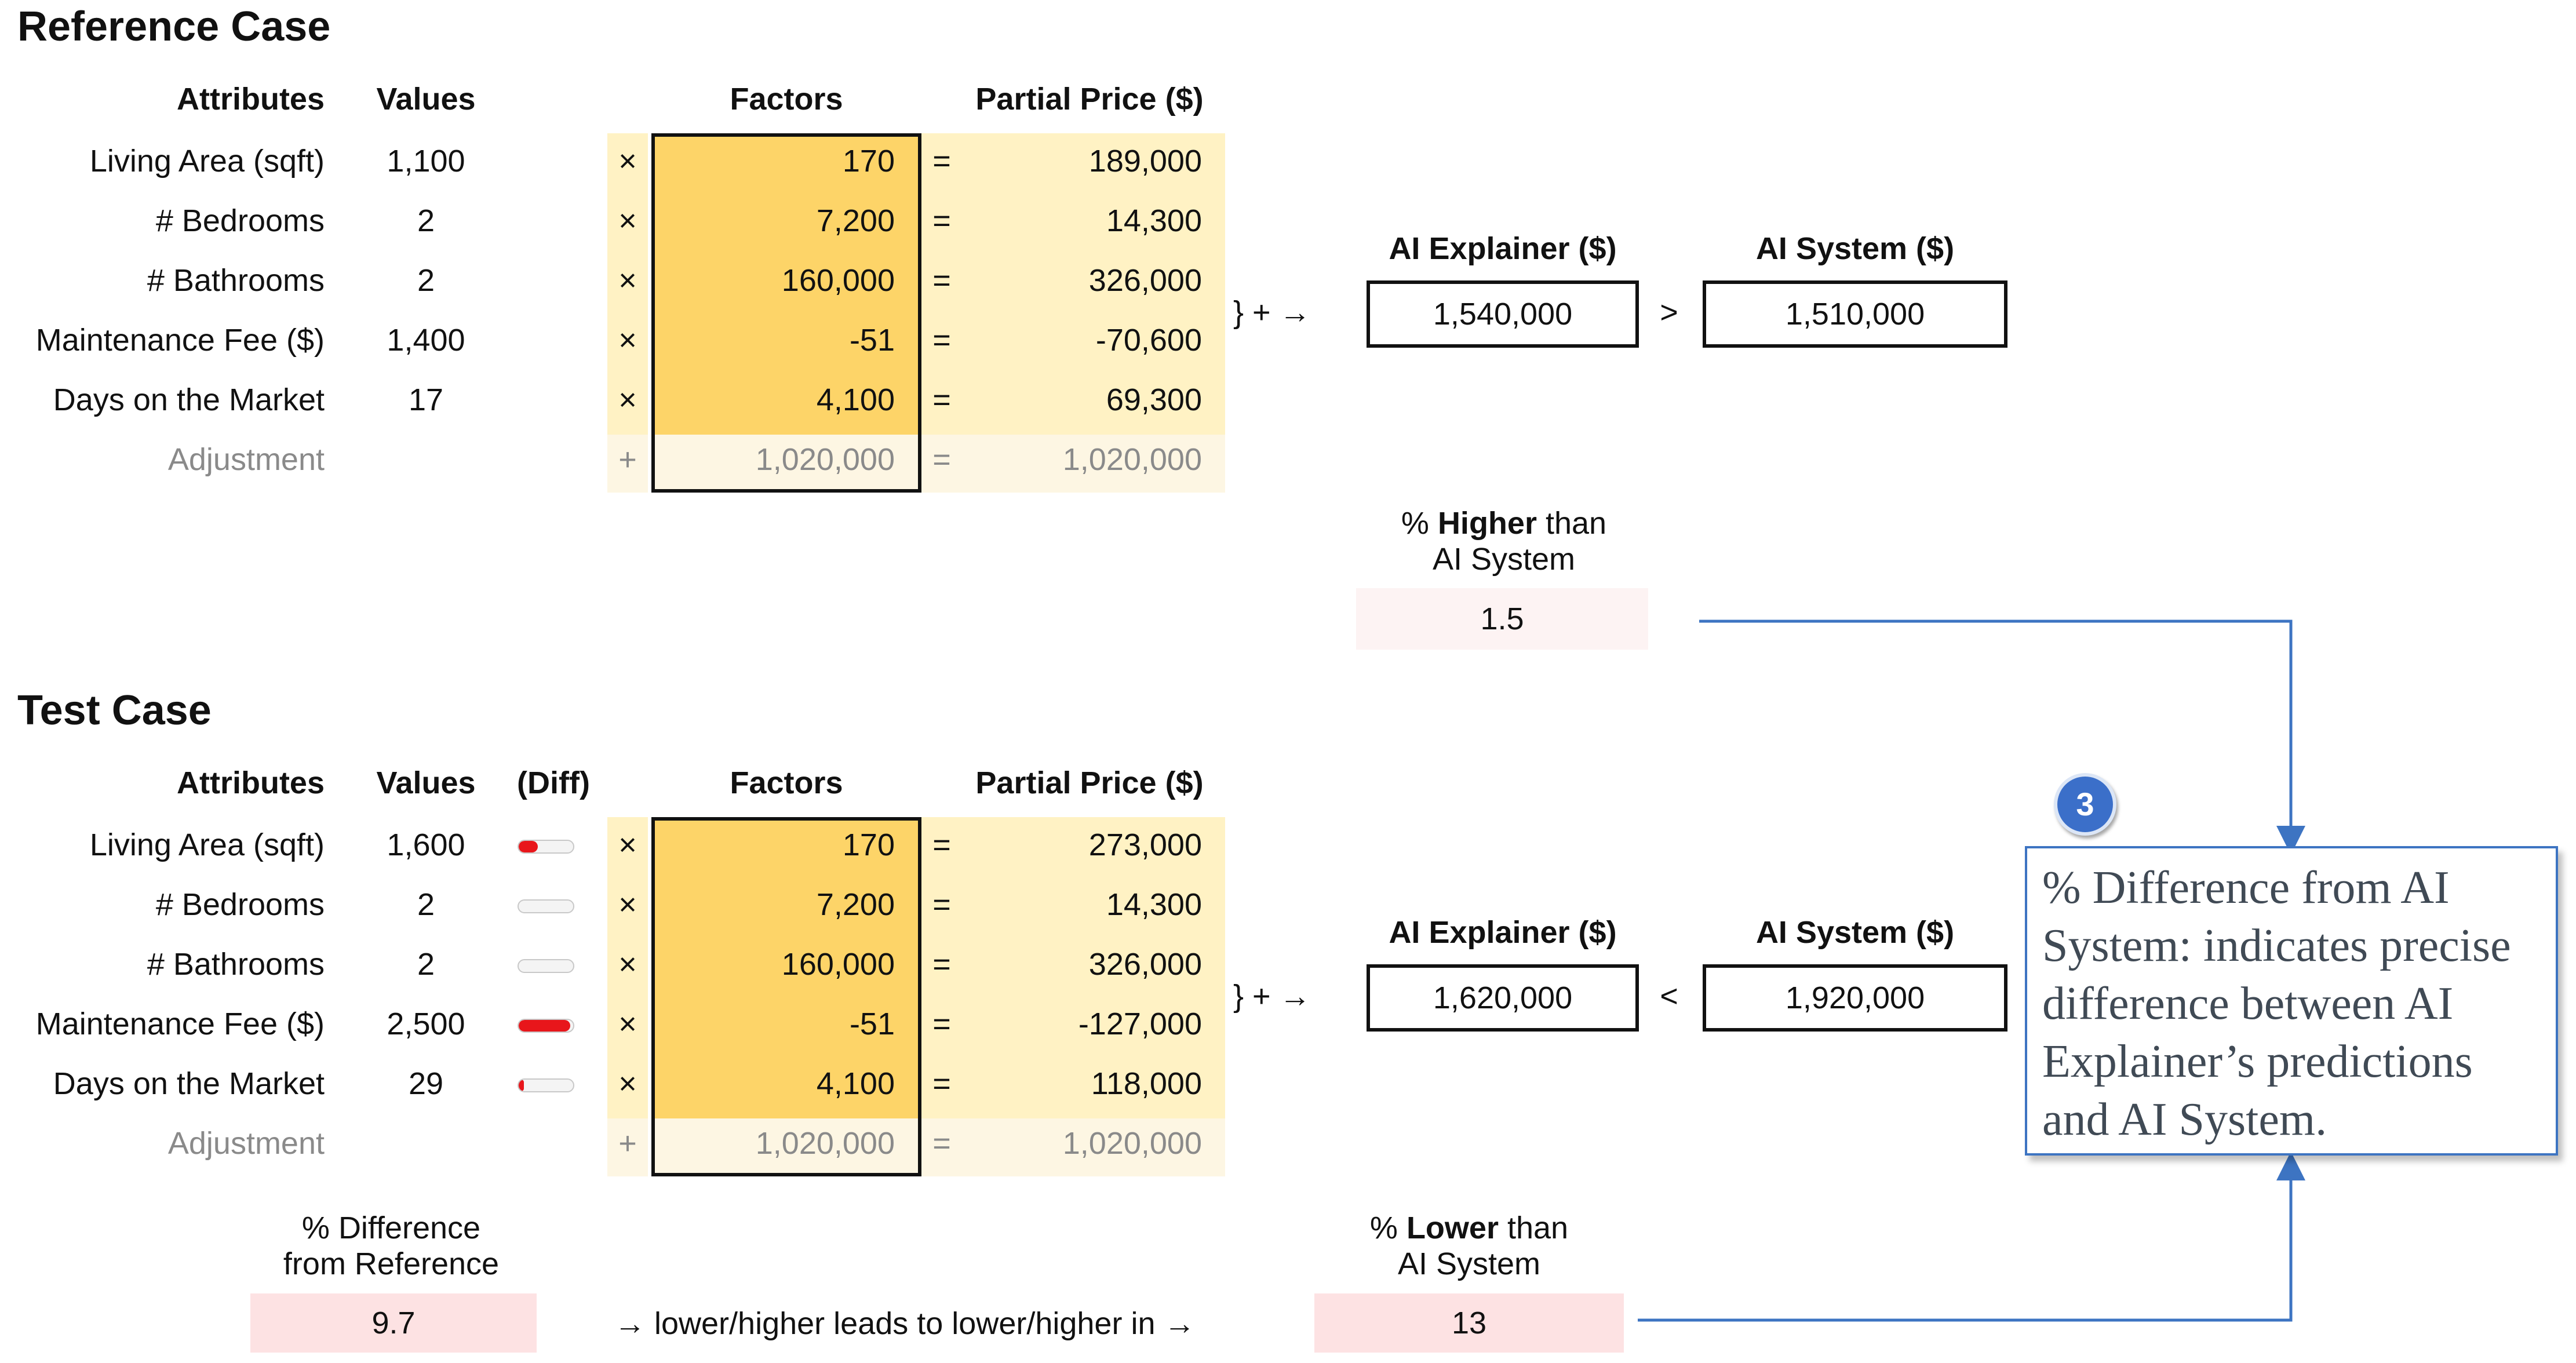 The width and height of the screenshot is (2576, 1363). Describe the element at coordinates (1503, 932) in the screenshot. I see `test-explainer-label: AI Explainer ($)` at that location.